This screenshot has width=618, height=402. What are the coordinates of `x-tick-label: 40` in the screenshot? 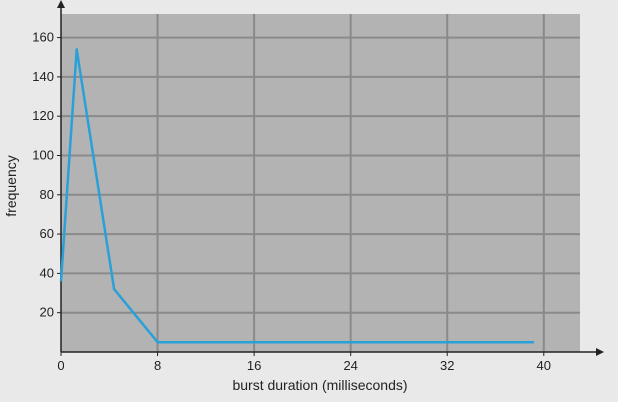 It's located at (544, 365).